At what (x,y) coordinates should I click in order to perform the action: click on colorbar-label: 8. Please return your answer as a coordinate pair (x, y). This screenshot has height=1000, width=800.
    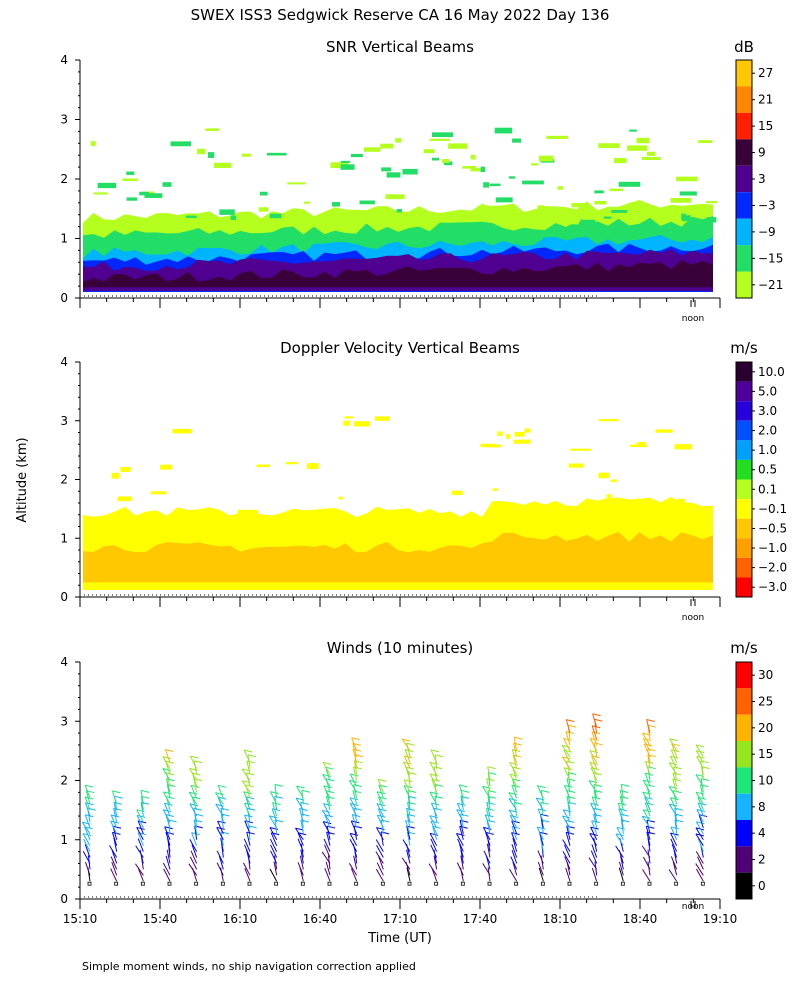
    Looking at the image, I should click on (762, 807).